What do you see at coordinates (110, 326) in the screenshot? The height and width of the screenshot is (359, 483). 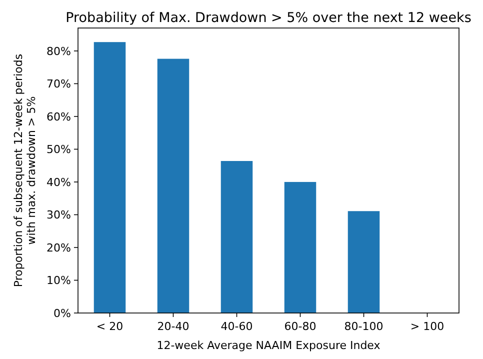 I see `x-tick-label: < 20` at bounding box center [110, 326].